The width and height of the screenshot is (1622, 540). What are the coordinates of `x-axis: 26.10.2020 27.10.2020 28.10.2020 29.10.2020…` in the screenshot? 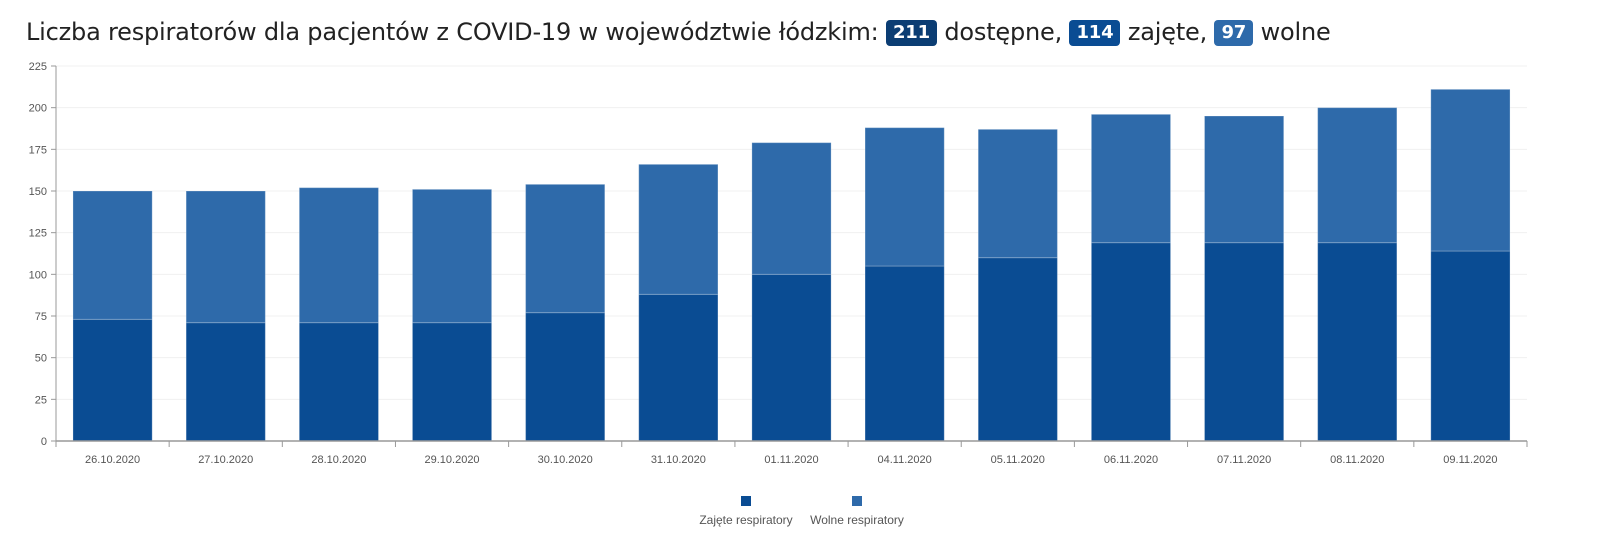 It's located at (791, 453).